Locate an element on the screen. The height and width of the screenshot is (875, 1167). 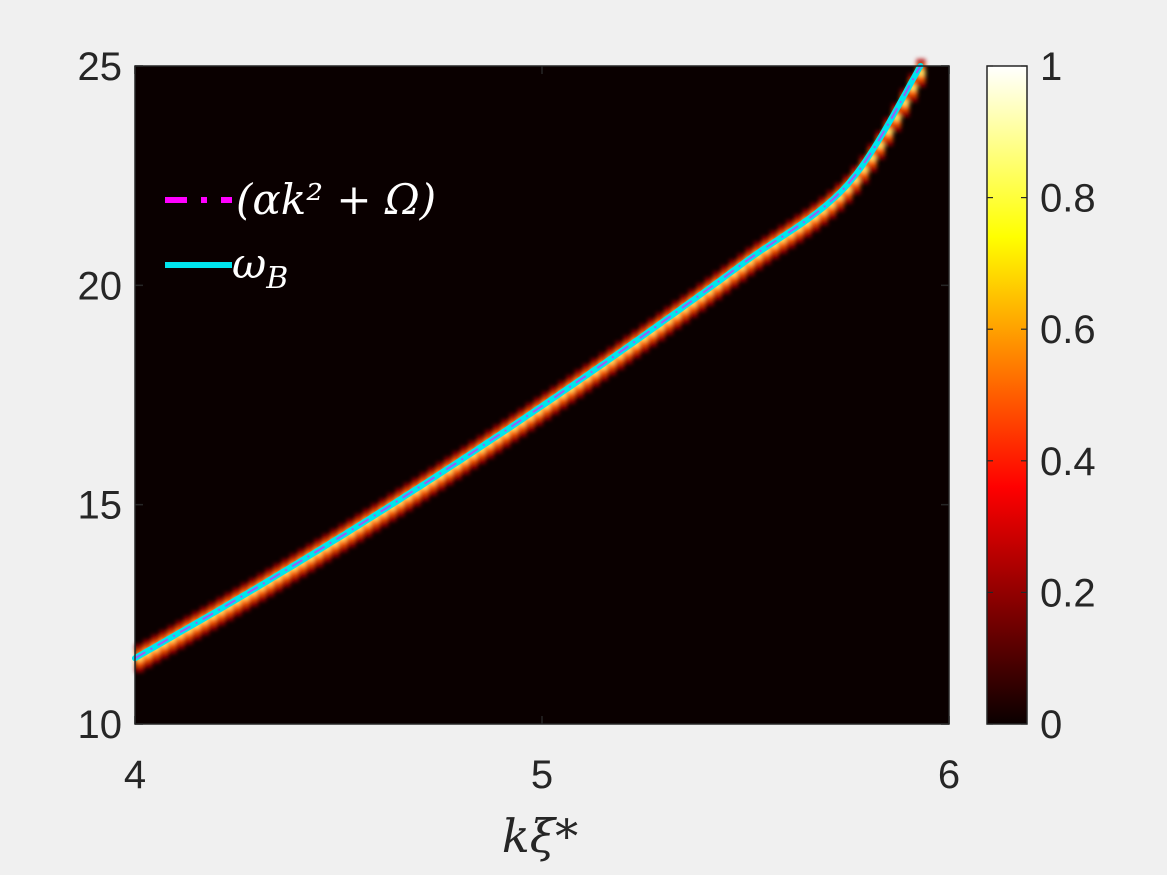
x-tick-label: 4 is located at coordinates (135, 775).